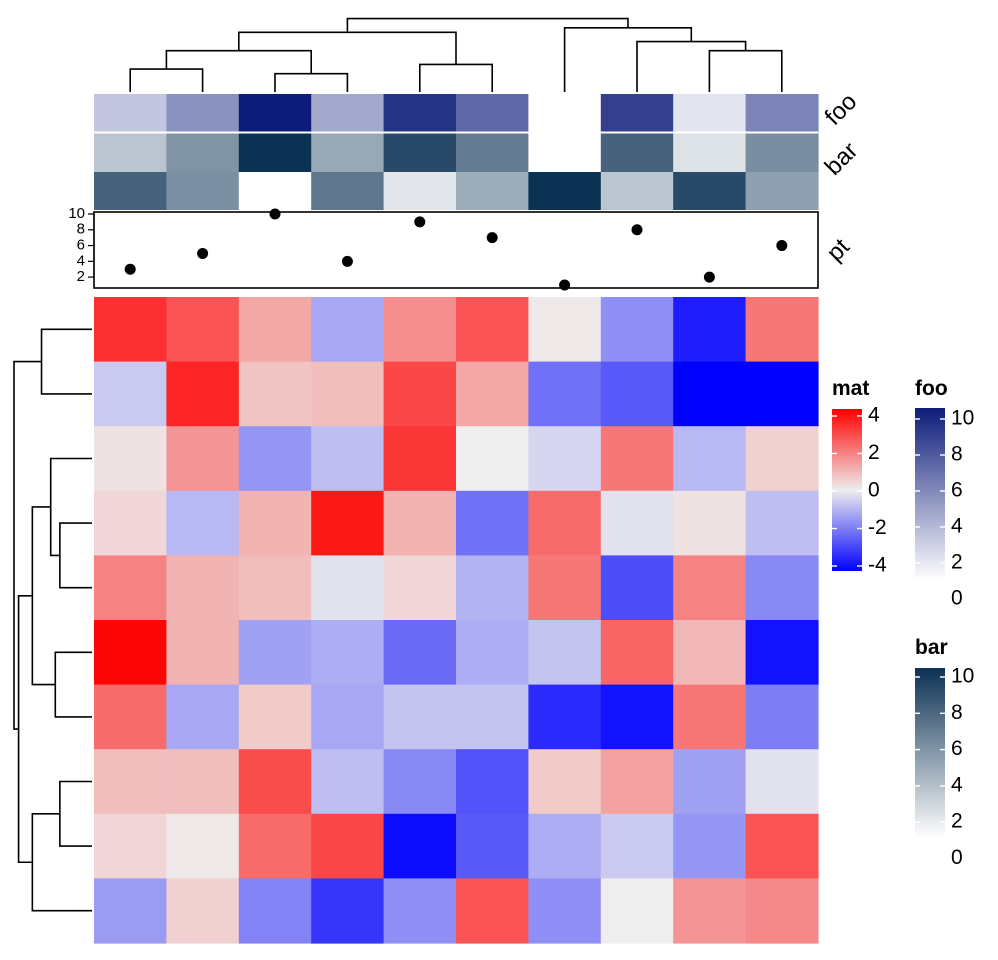 This screenshot has height=960, width=998. I want to click on legend-mat-tick-label: 2, so click(874, 452).